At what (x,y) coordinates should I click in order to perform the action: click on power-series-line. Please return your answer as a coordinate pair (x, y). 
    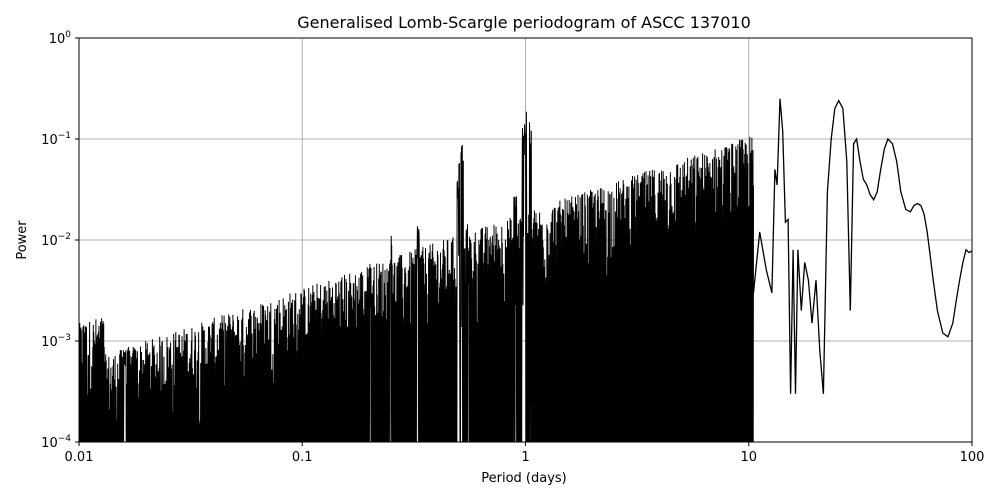
    Looking at the image, I should click on (862, 246).